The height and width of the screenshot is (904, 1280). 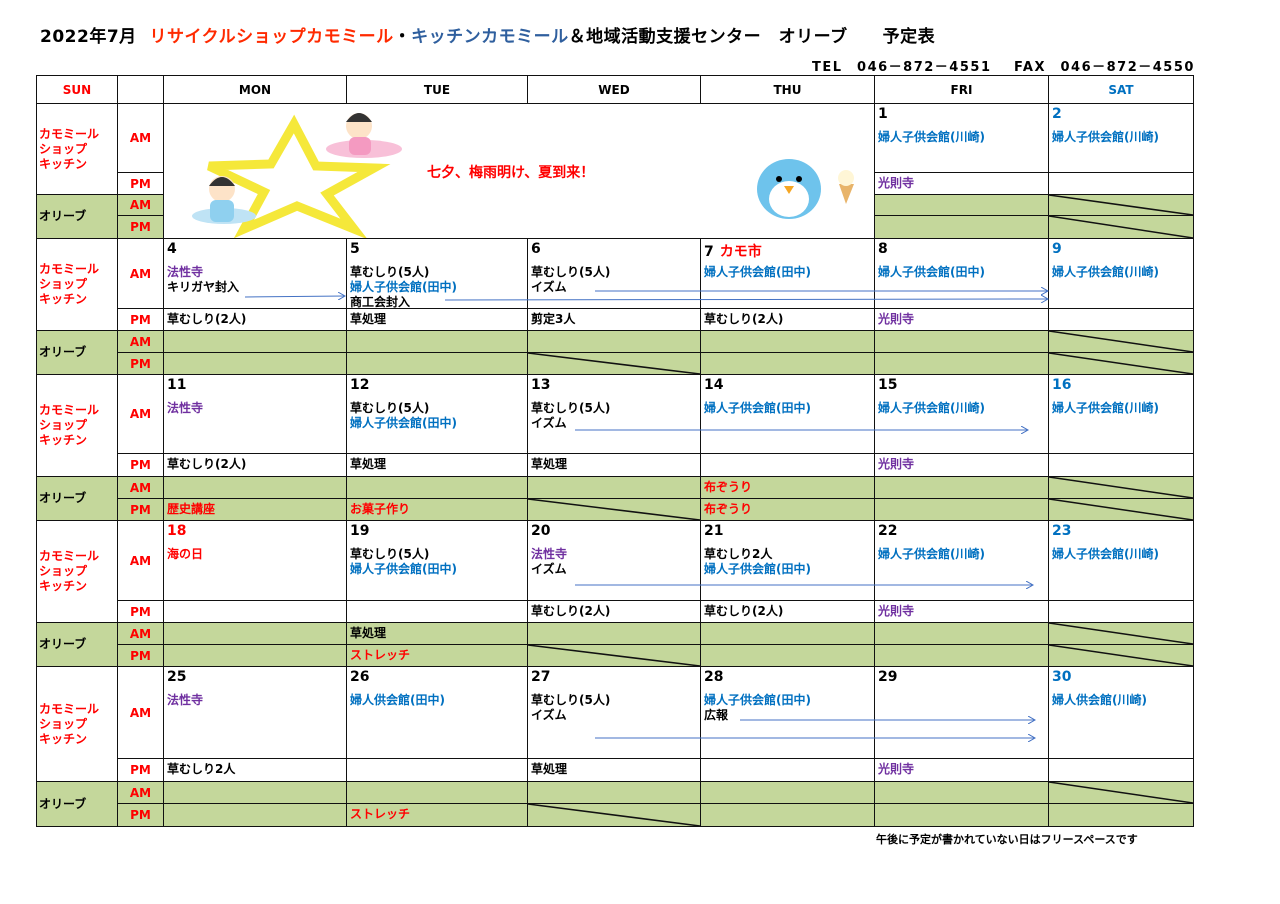 What do you see at coordinates (224, 200) in the screenshot?
I see `hikoboshi-icon` at bounding box center [224, 200].